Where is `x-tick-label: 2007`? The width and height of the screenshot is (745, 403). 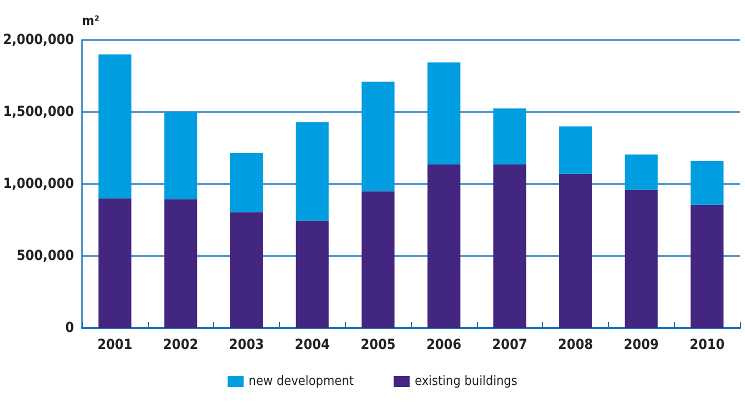
x-tick-label: 2007 is located at coordinates (510, 345).